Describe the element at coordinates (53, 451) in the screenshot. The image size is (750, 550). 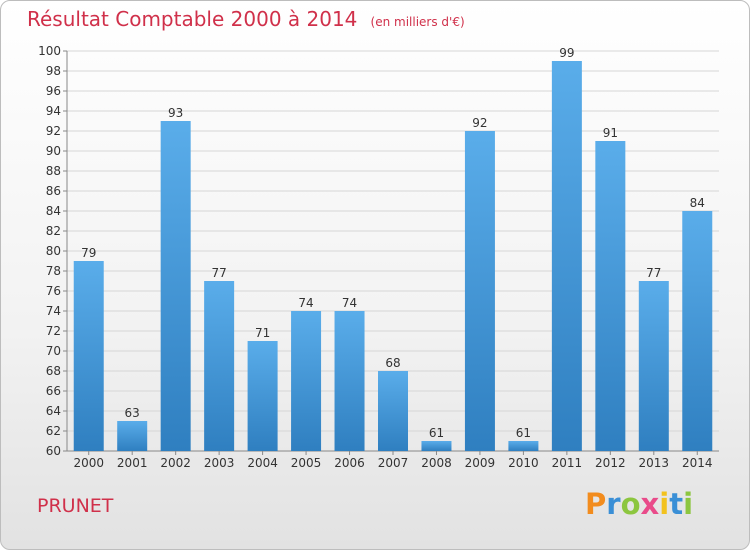
I see `y-tick-label: 60` at that location.